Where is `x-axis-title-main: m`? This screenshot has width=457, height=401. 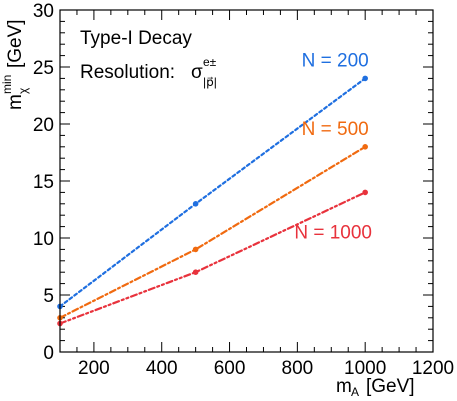
x-axis-title-main: m is located at coordinates (344, 386).